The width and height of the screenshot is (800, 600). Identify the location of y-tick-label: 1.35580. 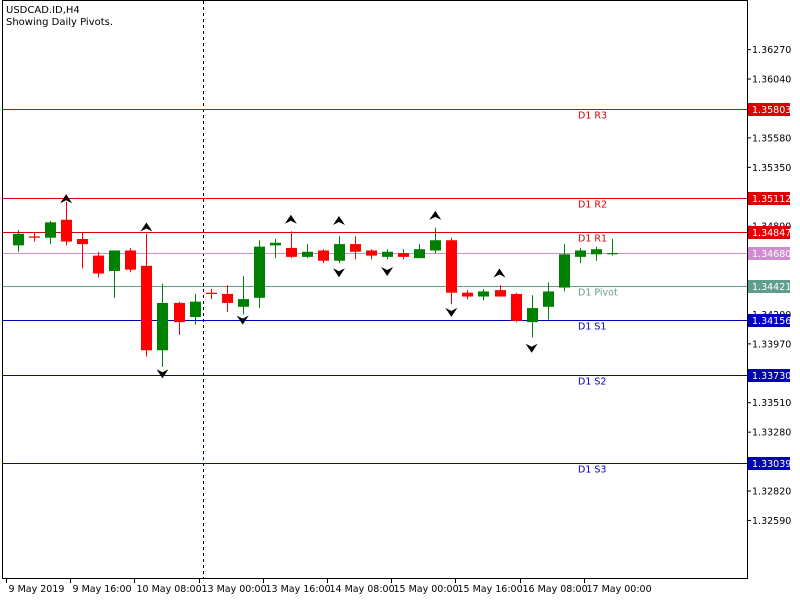
(771, 138).